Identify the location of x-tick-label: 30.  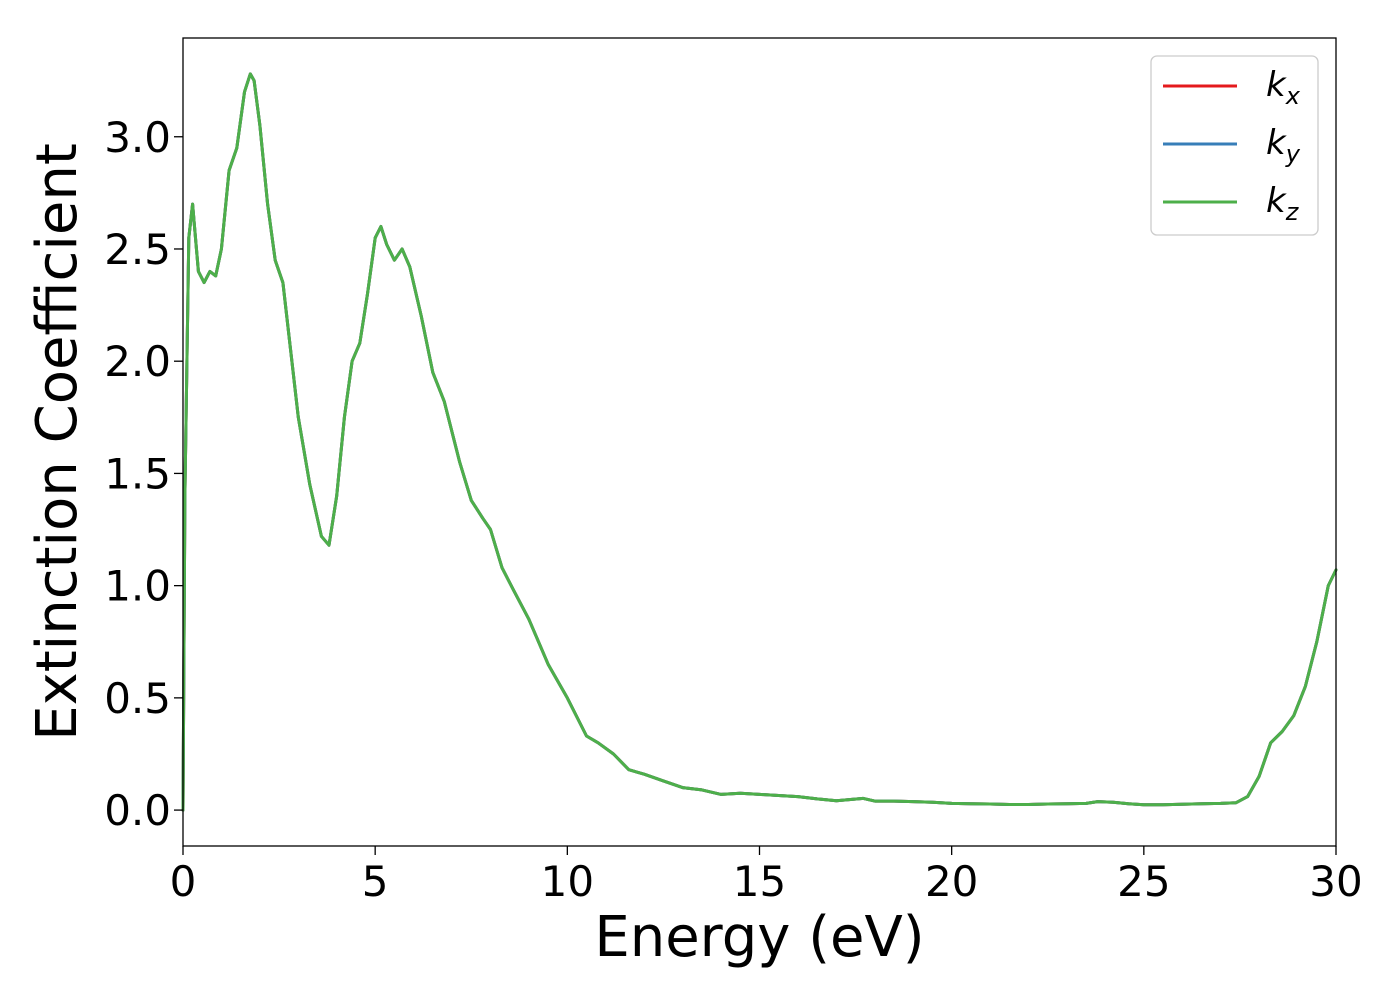
(1335, 881).